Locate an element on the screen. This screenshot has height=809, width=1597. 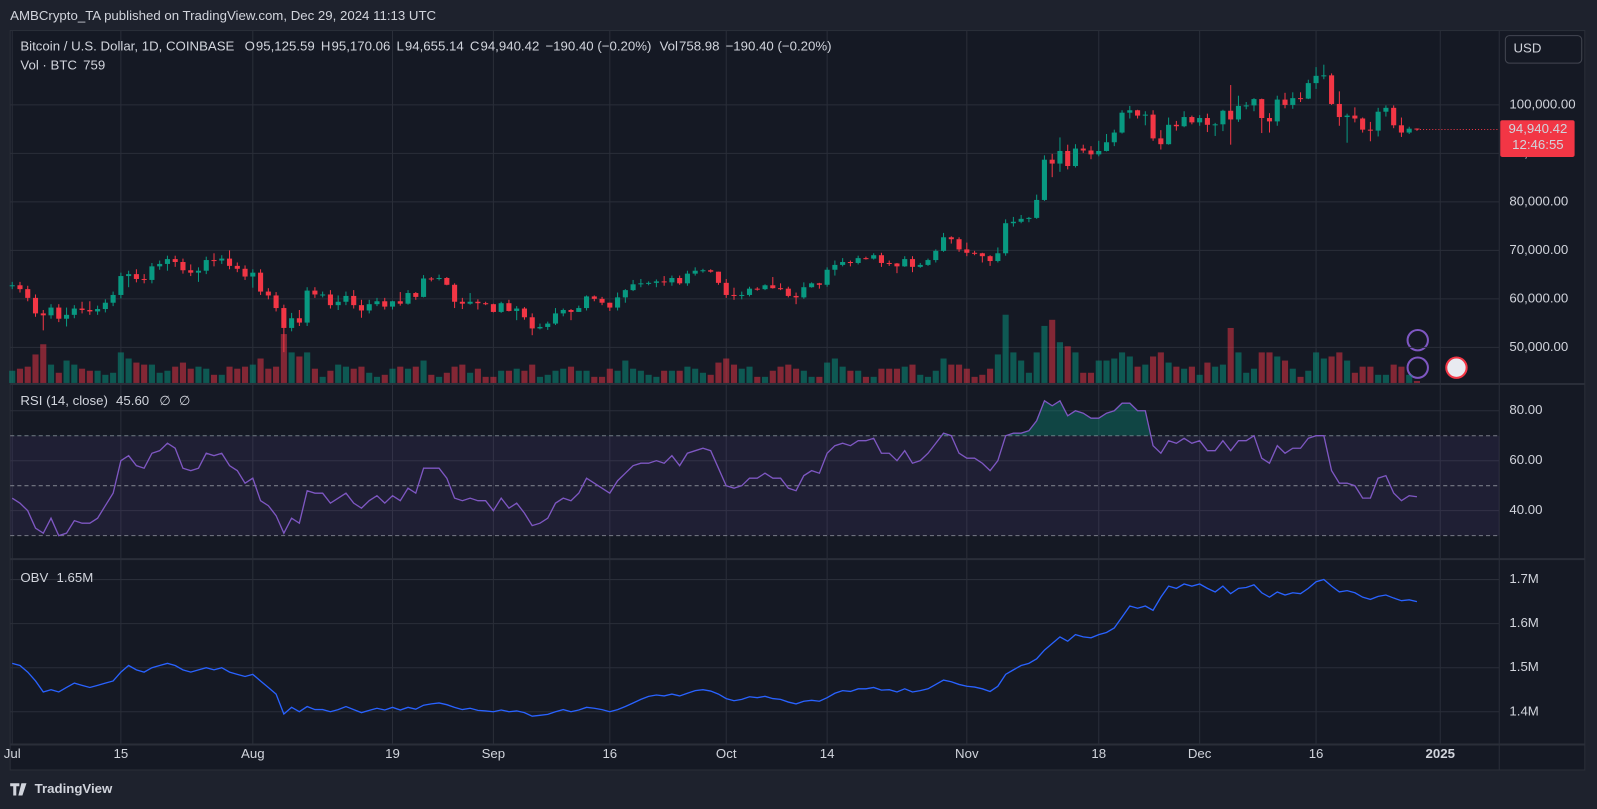
flash-icon is located at coordinates (1417, 367).